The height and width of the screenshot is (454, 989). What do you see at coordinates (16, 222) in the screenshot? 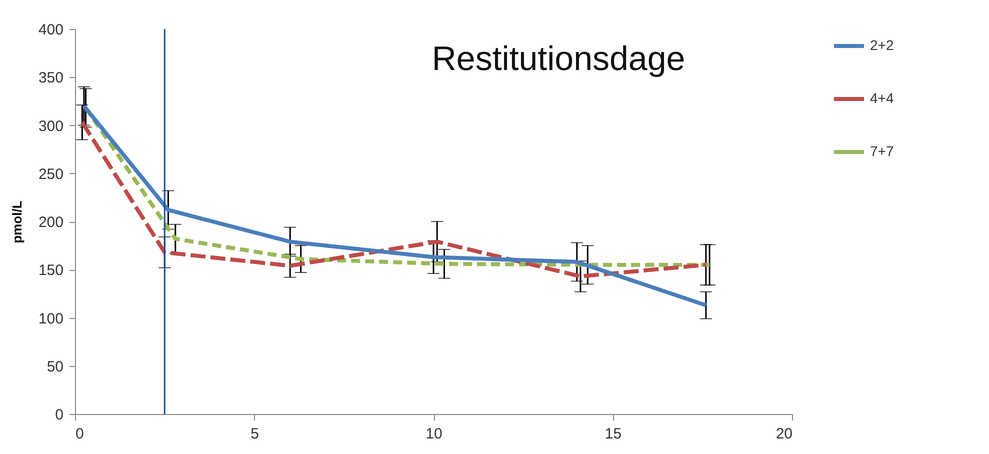
I see `y-axis-title: pmol/L` at bounding box center [16, 222].